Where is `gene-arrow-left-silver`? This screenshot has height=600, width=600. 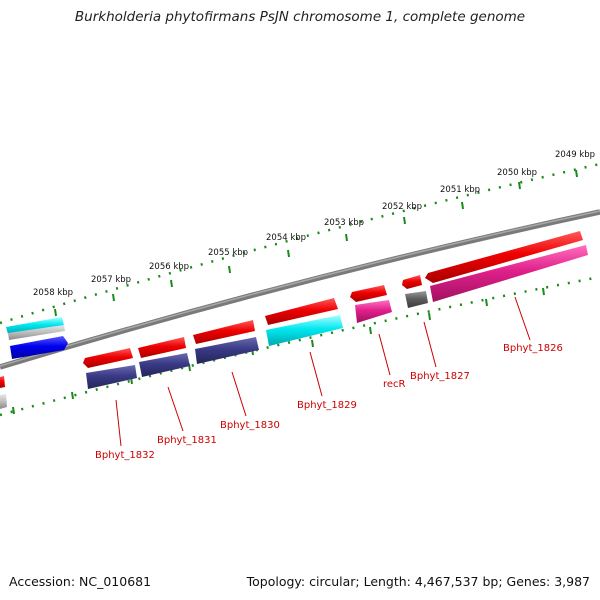
gene-arrow-left-silver is located at coordinates (36, 332).